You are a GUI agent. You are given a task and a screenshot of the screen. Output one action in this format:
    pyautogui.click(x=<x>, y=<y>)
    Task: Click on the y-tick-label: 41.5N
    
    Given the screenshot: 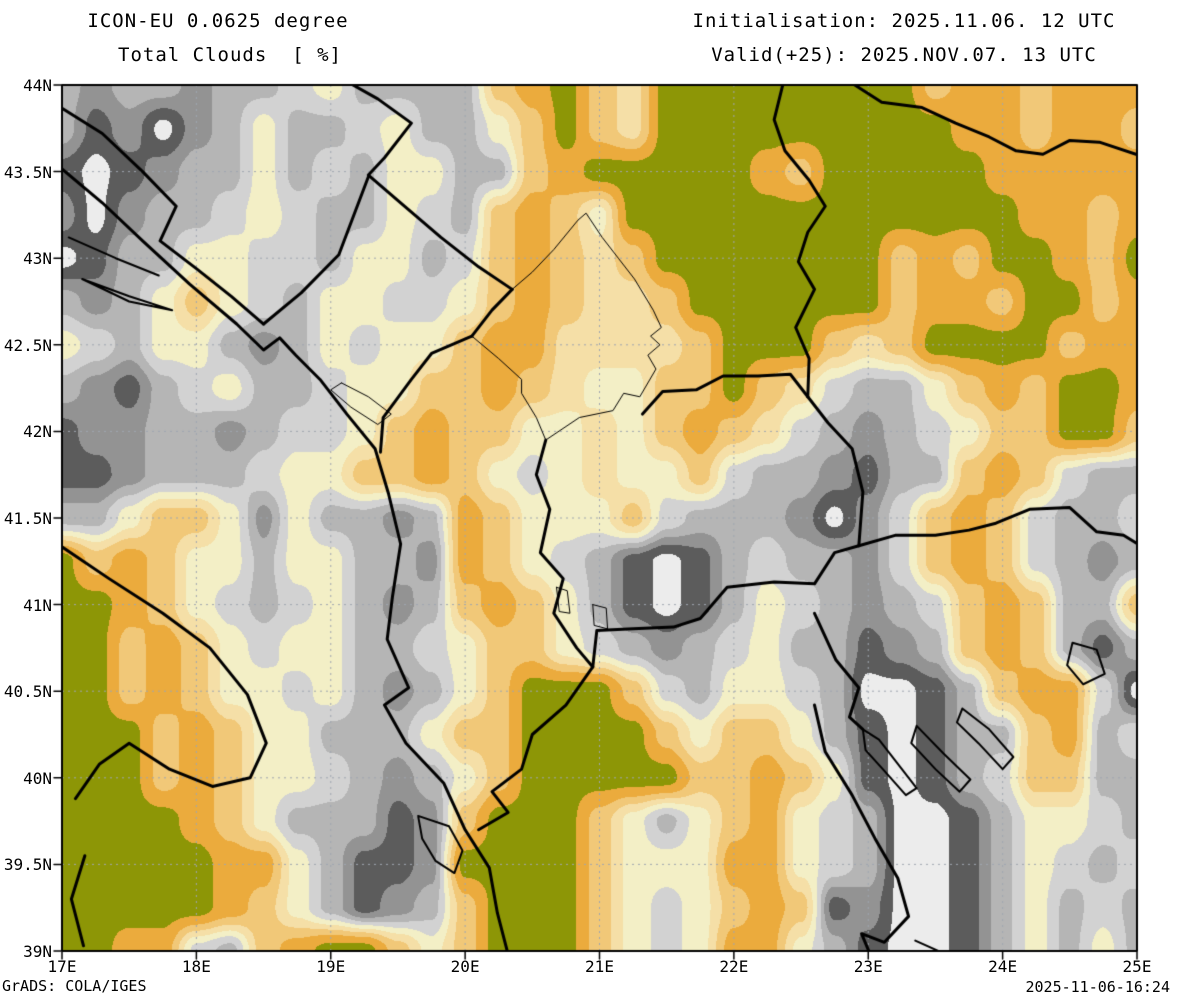 What is the action you would take?
    pyautogui.click(x=27, y=518)
    